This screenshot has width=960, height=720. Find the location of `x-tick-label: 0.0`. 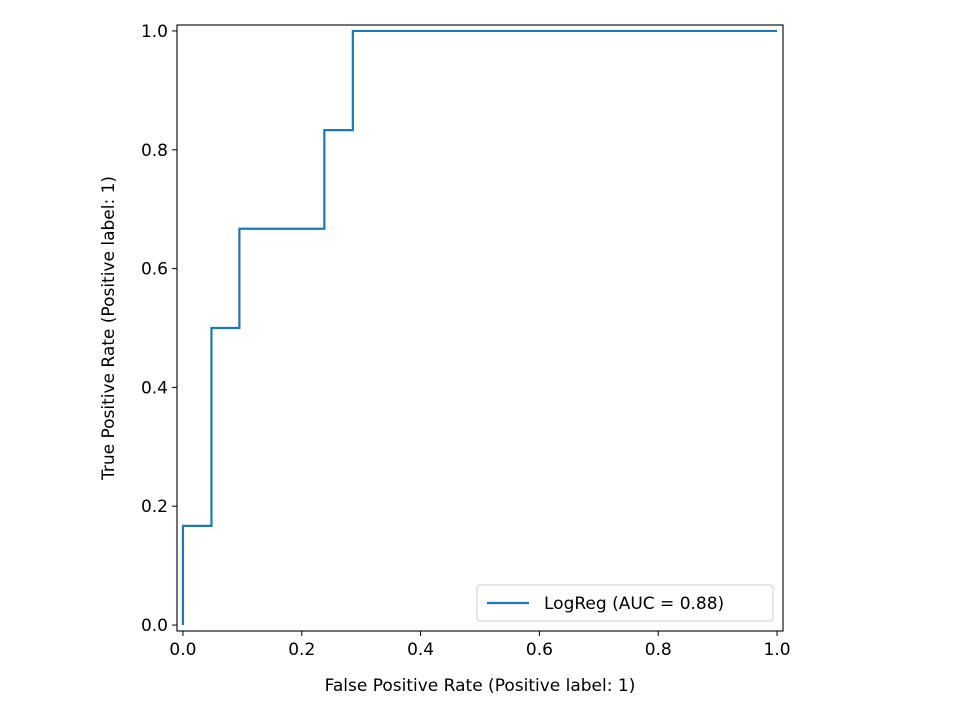

x-tick-label: 0.0 is located at coordinates (182, 650).